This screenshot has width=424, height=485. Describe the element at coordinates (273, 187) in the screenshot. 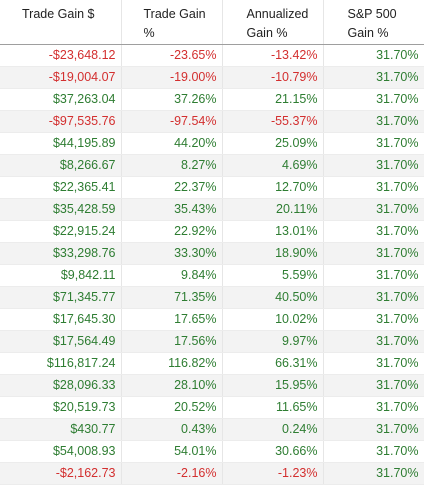

I see `cell-annualized-gain-pct: 12.70%` at that location.